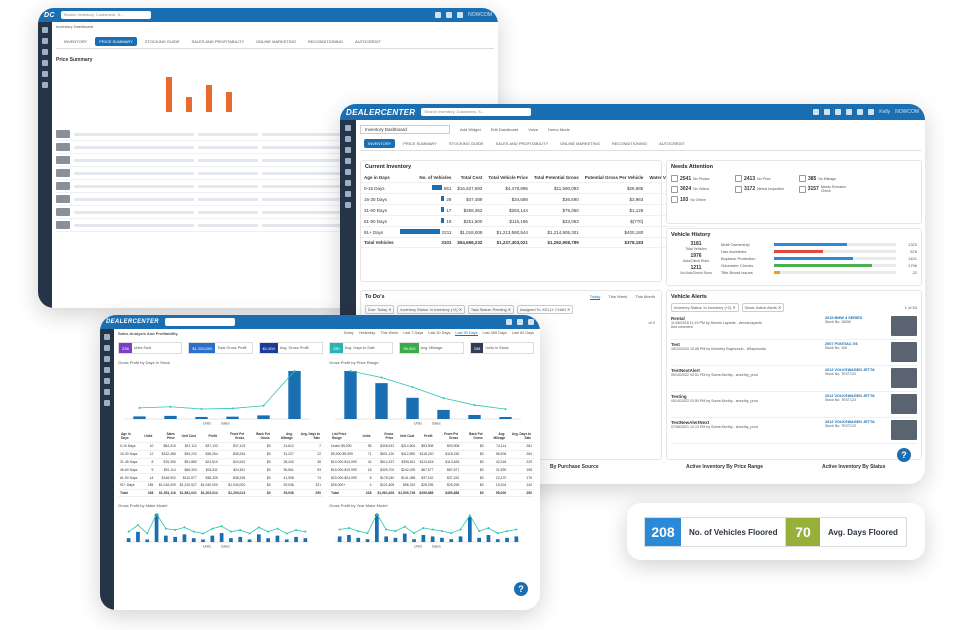 This screenshot has width=970, height=630. Describe the element at coordinates (533, 129) in the screenshot. I see `toolbar-button: Voice` at that location.